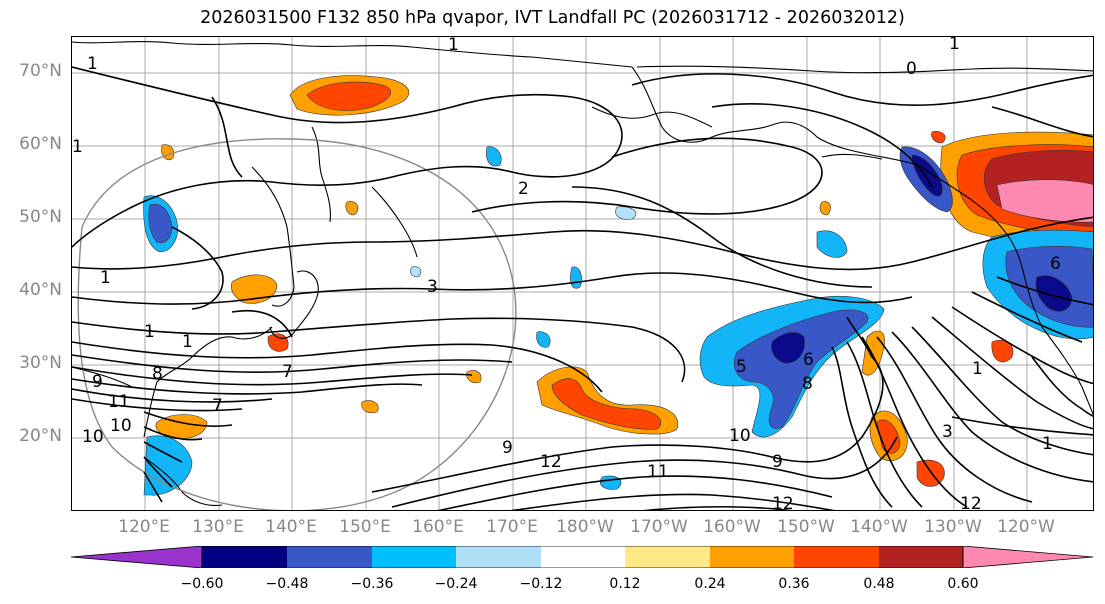 The height and width of the screenshot is (604, 1105). What do you see at coordinates (40, 217) in the screenshot?
I see `lat-label-50n: 50°N` at bounding box center [40, 217].